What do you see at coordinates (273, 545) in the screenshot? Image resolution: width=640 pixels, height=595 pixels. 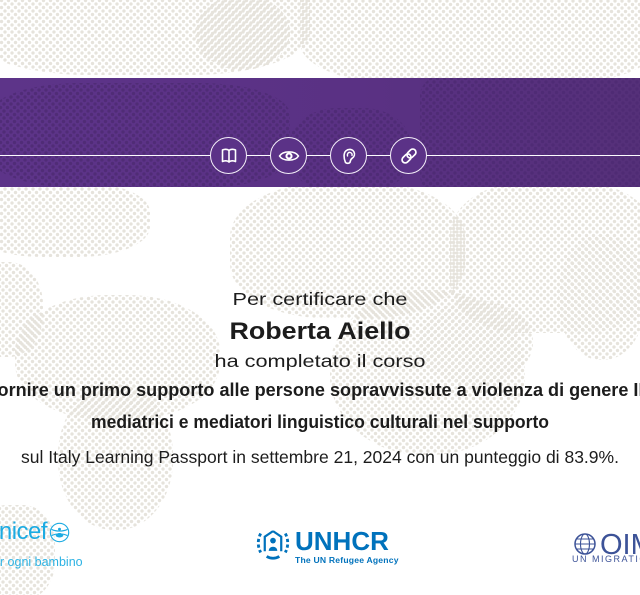 I see `unhcr-emblem-icon` at bounding box center [273, 545].